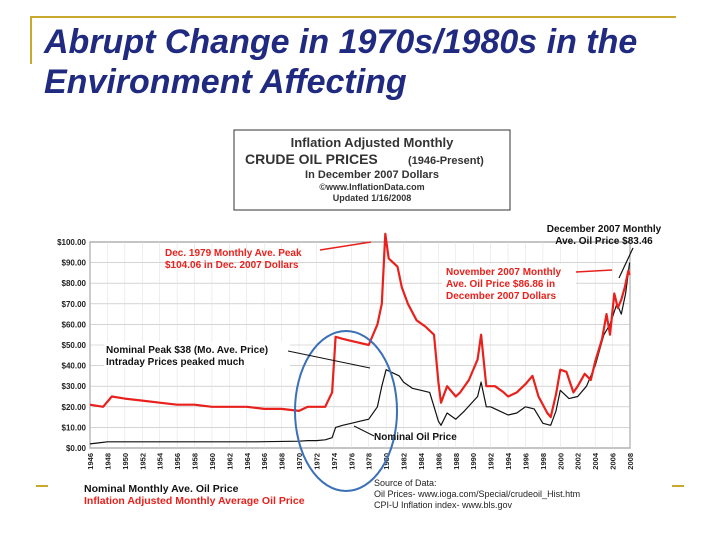  Describe the element at coordinates (508, 461) in the screenshot. I see `x-tick-label: 1994` at that location.